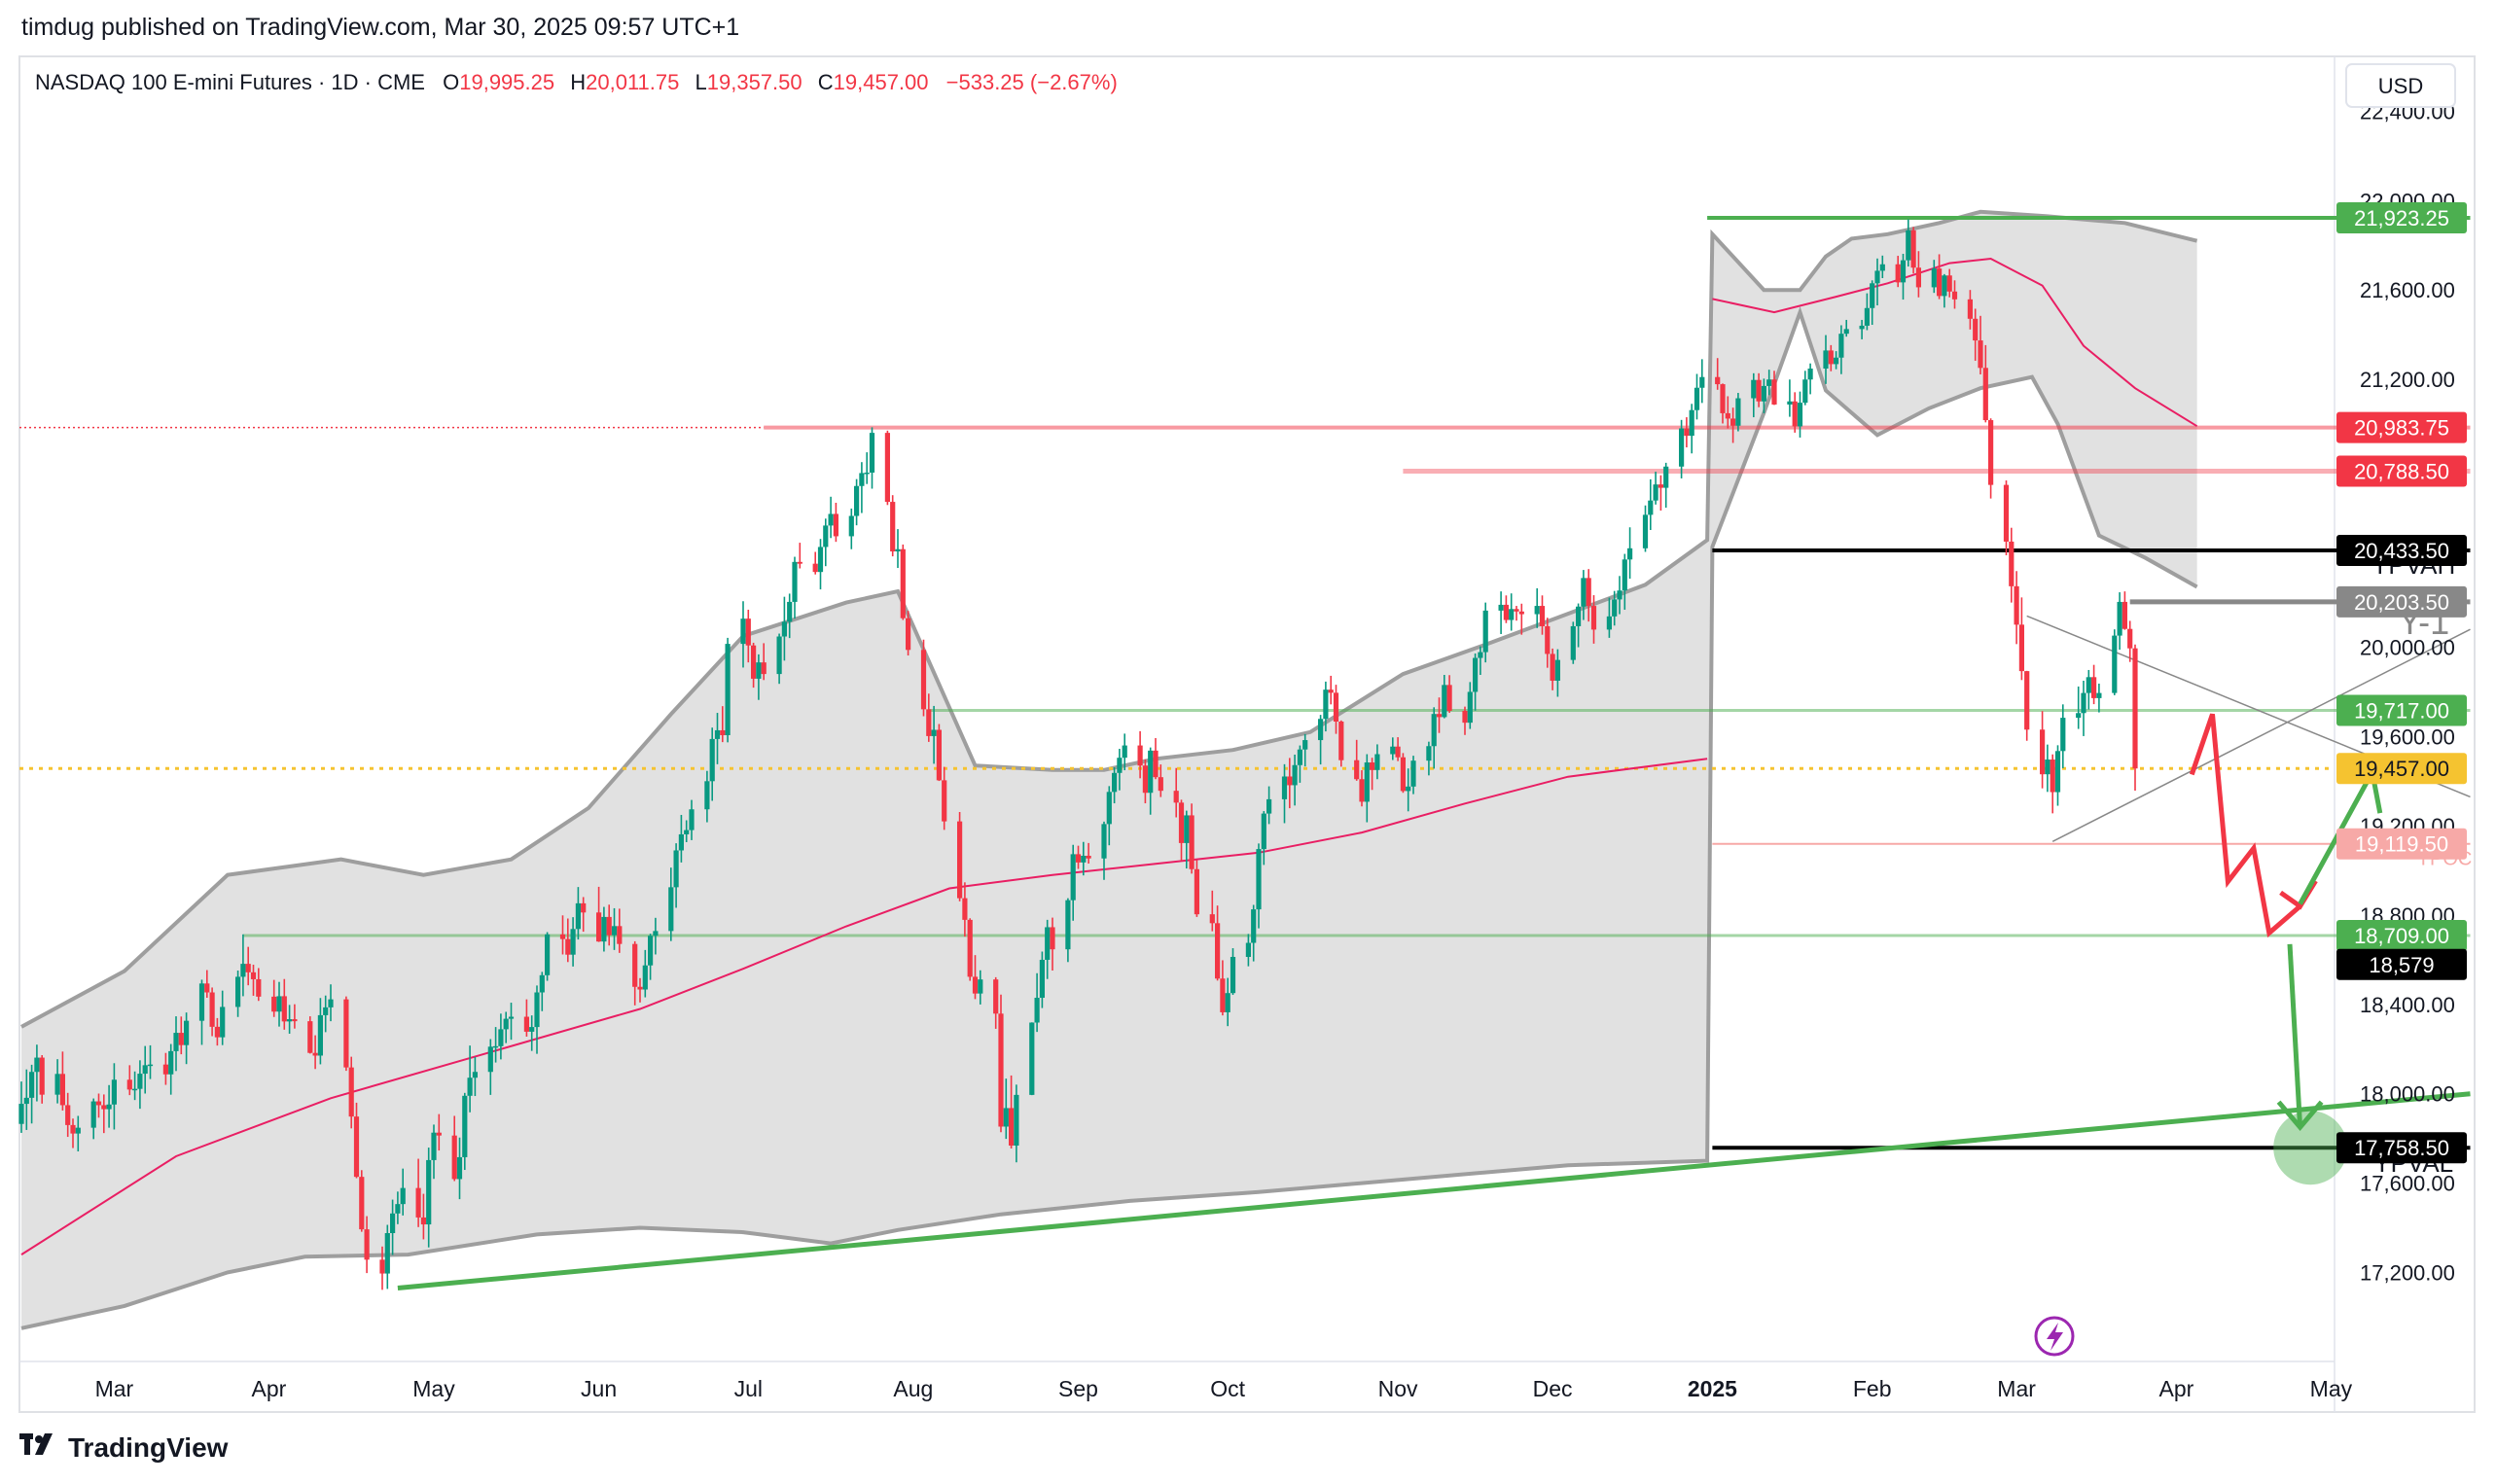  I want to click on time-tick-apr: Apr, so click(2176, 1389).